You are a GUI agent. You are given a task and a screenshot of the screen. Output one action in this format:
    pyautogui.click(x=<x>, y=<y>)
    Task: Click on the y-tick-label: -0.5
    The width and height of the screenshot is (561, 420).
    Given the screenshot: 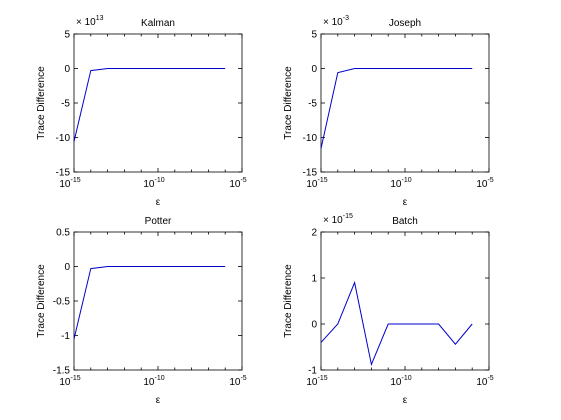 What is the action you would take?
    pyautogui.click(x=62, y=302)
    